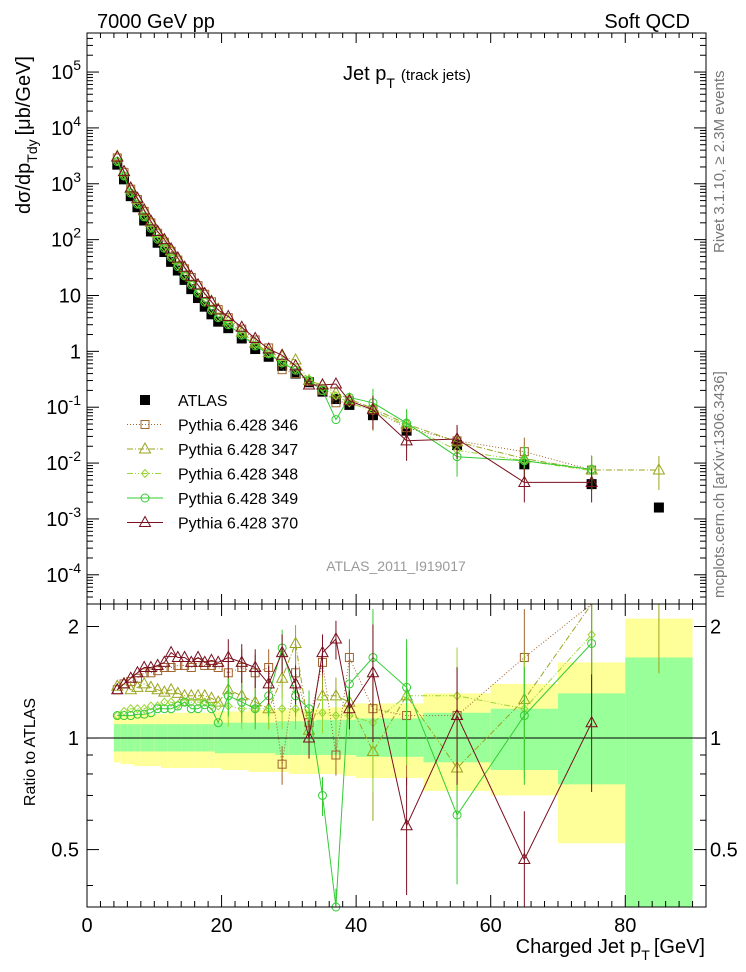 Image resolution: width=746 pixels, height=972 pixels. What do you see at coordinates (715, 739) in the screenshot?
I see `ratio-y-tick-label-right: 1` at bounding box center [715, 739].